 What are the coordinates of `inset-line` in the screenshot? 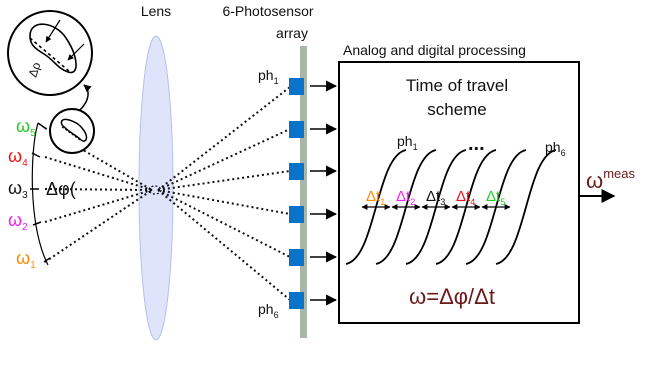 It's located at (50, 55).